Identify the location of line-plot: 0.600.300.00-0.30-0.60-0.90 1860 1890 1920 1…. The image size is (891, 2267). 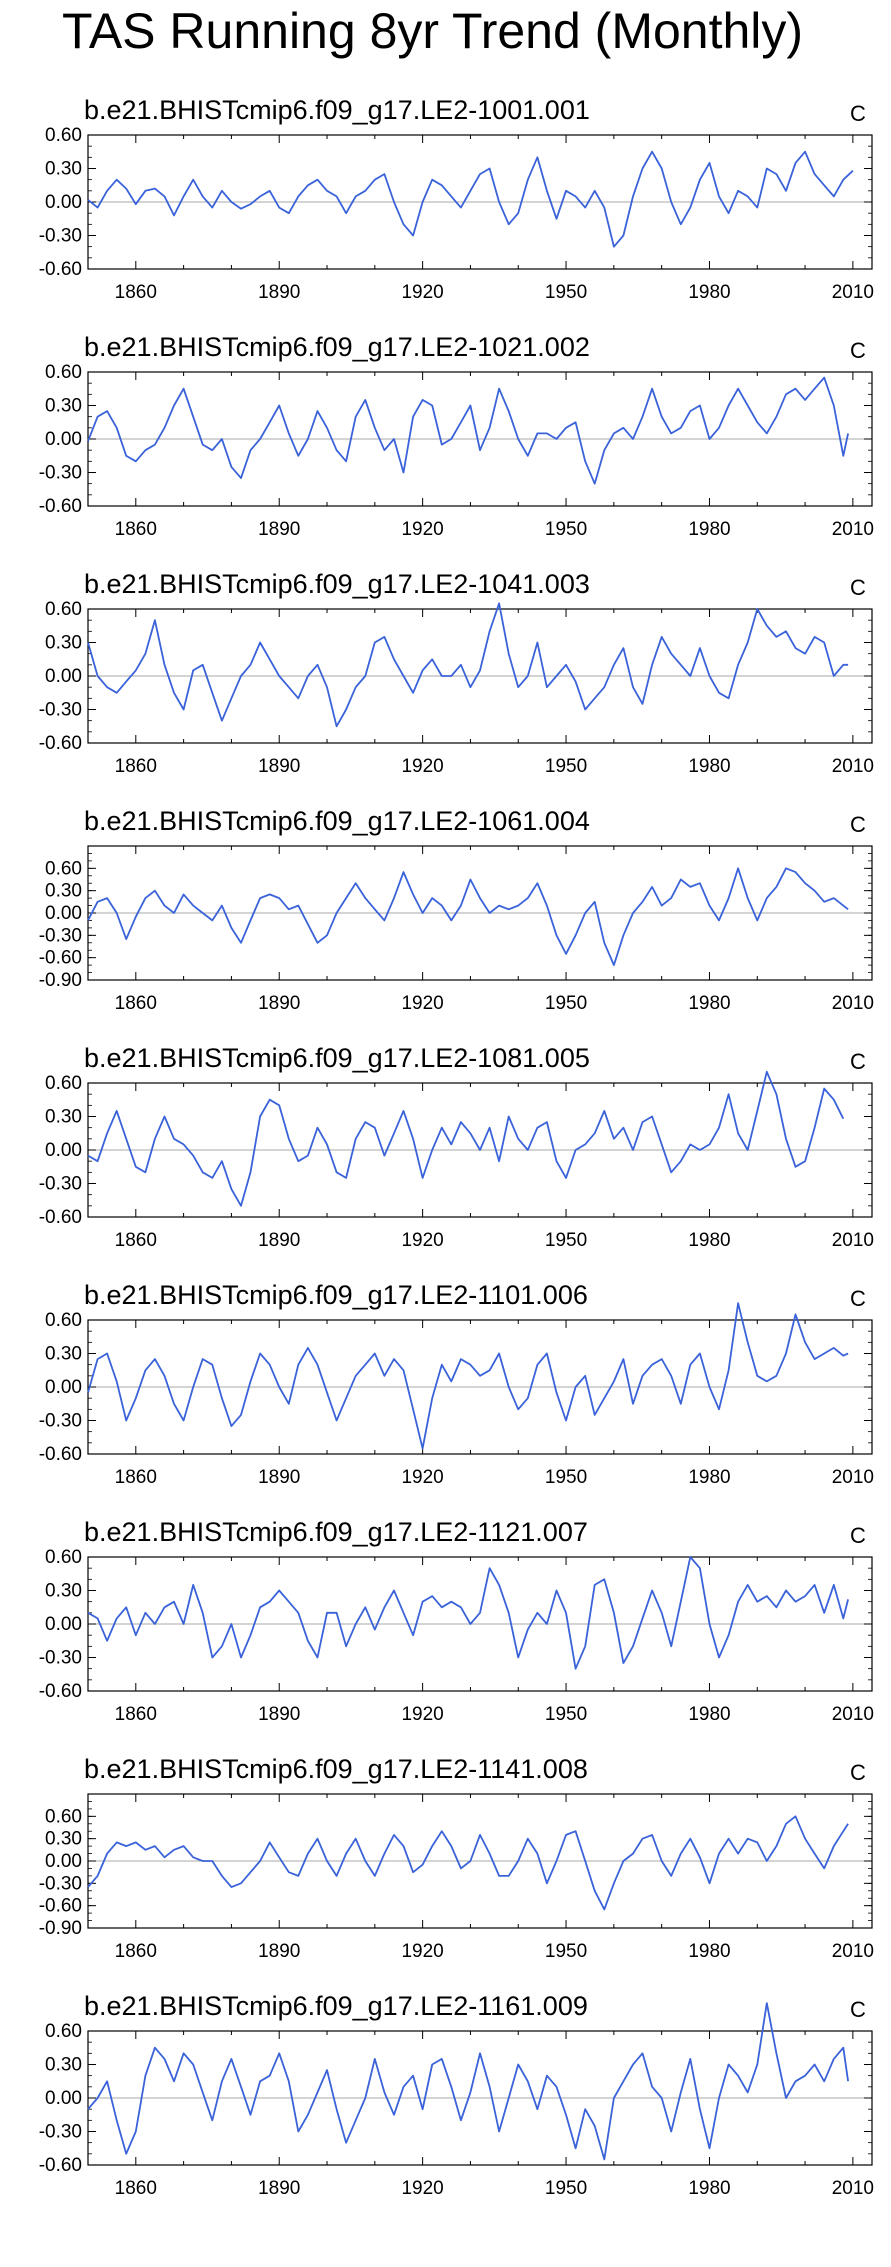
(456, 1877).